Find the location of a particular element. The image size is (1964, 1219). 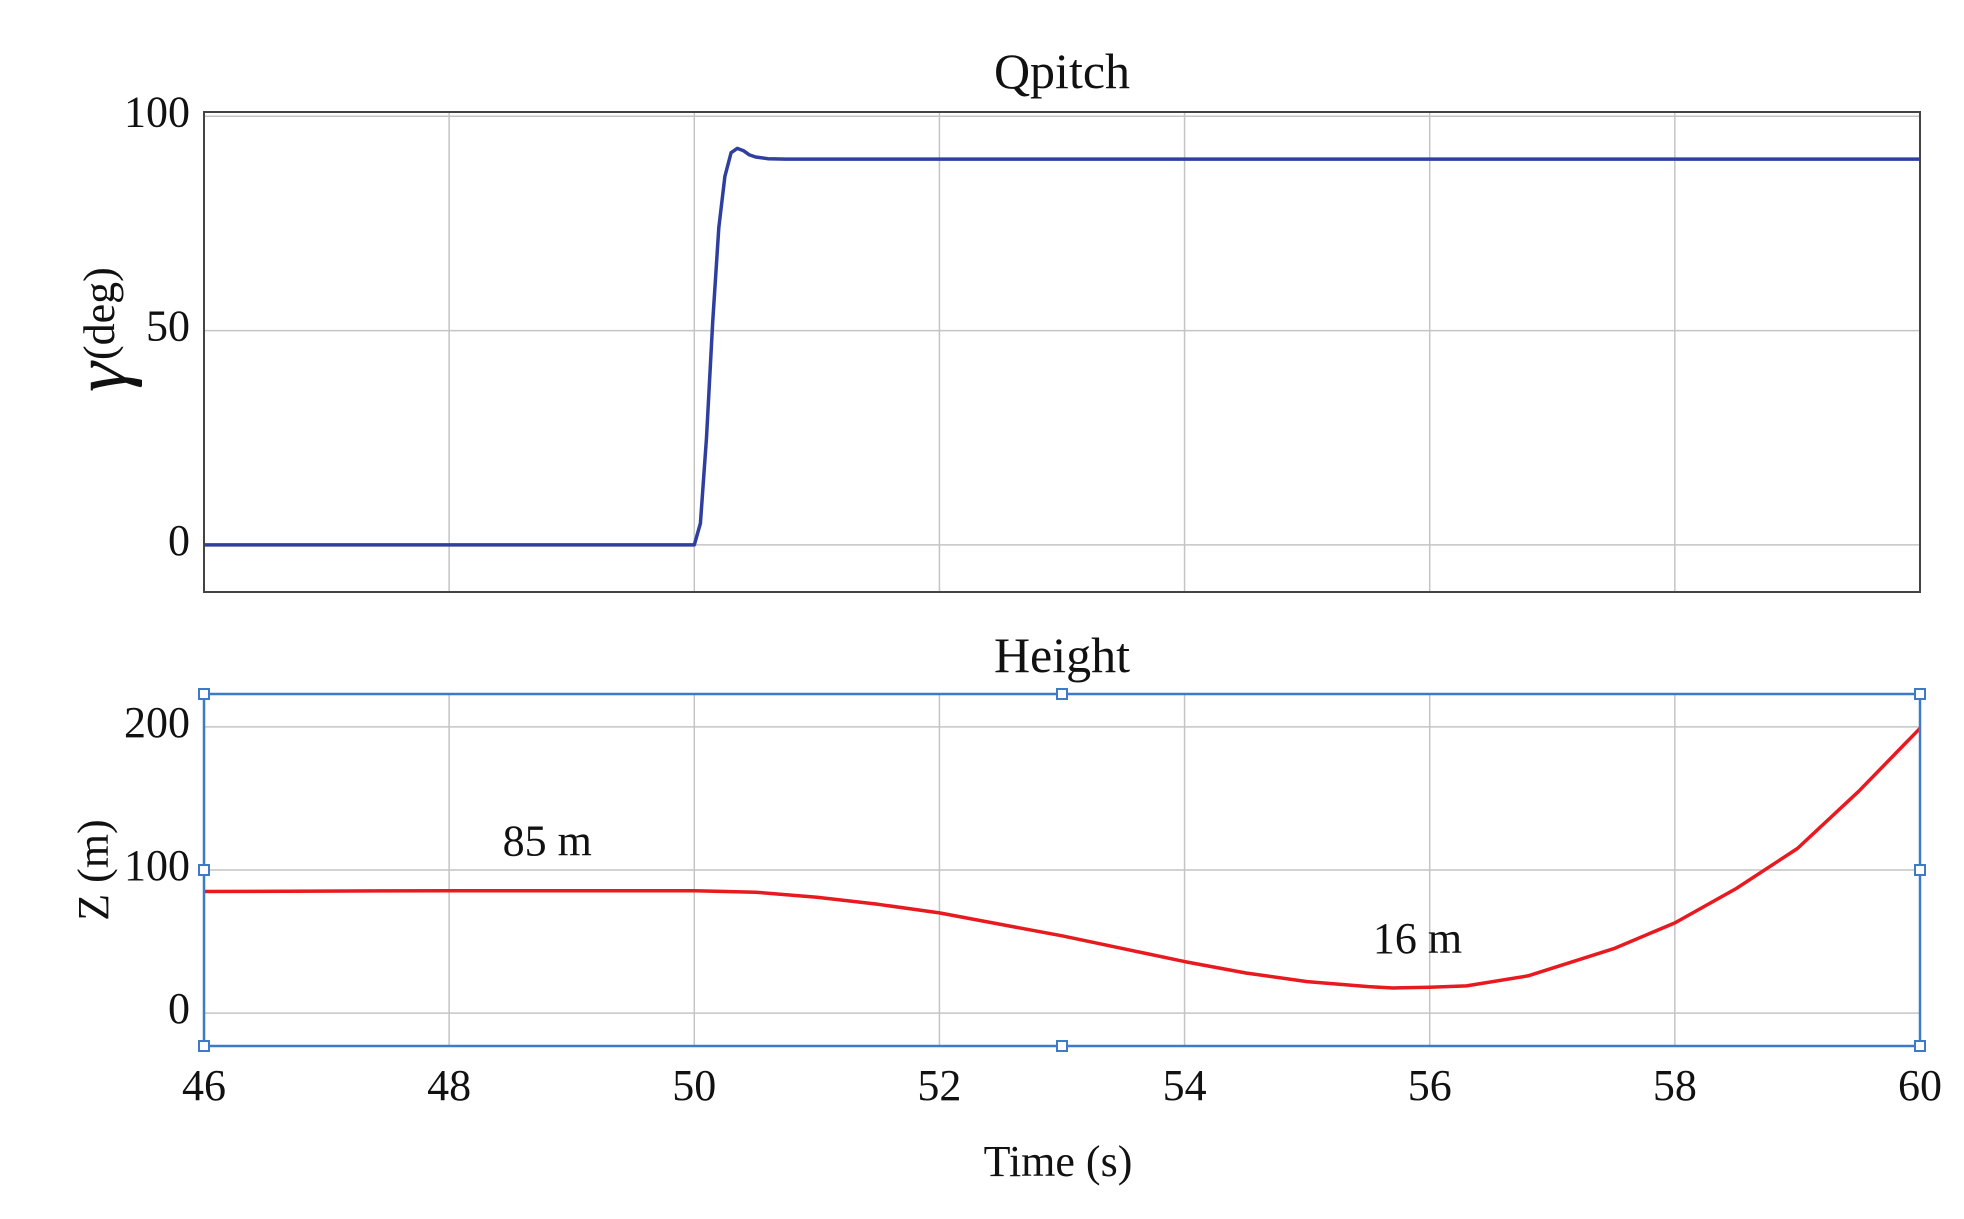

qpitch-y-axis-label: γ (deg) is located at coordinates (100, 329).